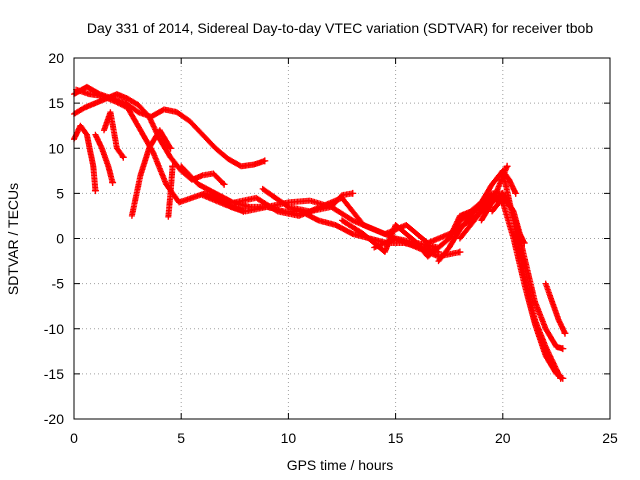 Image resolution: width=640 pixels, height=480 pixels. I want to click on y-tick-label: -20, so click(54, 419).